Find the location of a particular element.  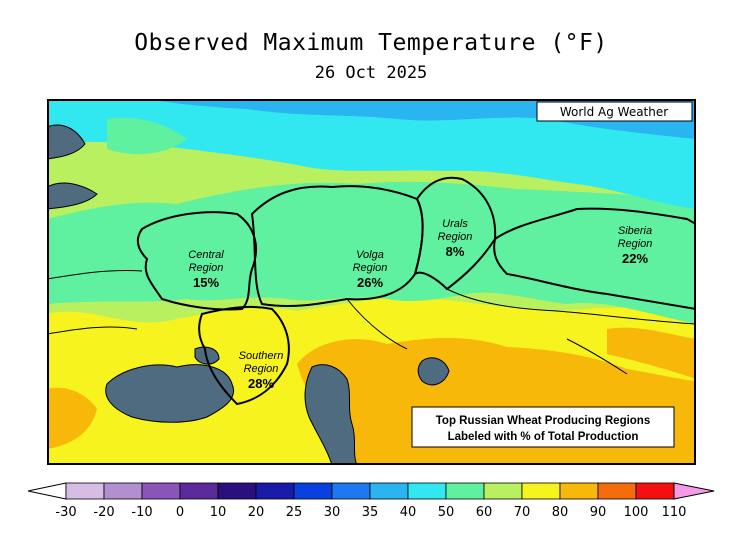

color-legend: -30 -20 -10 0 10 20 25 30 35 40 50 60 70 80 90 100 110 is located at coordinates (371, 501).